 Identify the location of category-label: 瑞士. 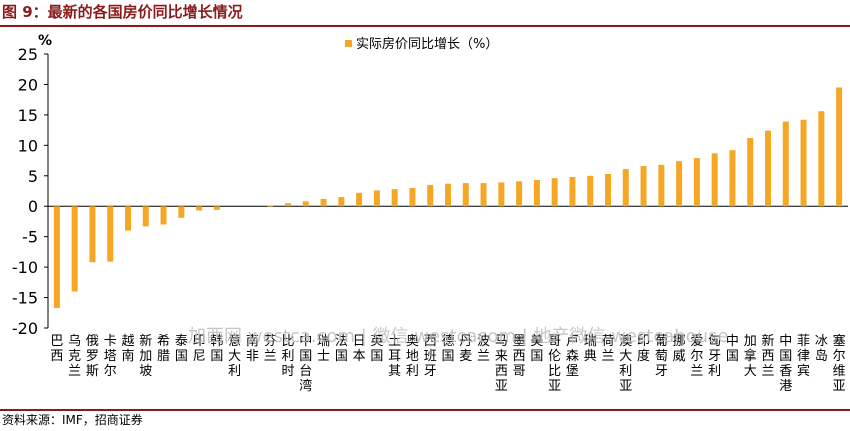
(323, 349).